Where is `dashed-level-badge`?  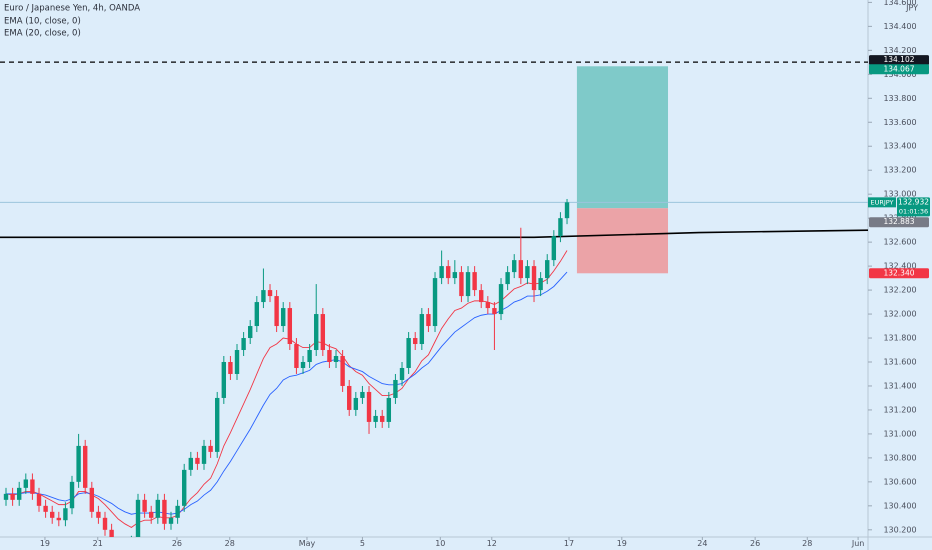
dashed-level-badge is located at coordinates (899, 60).